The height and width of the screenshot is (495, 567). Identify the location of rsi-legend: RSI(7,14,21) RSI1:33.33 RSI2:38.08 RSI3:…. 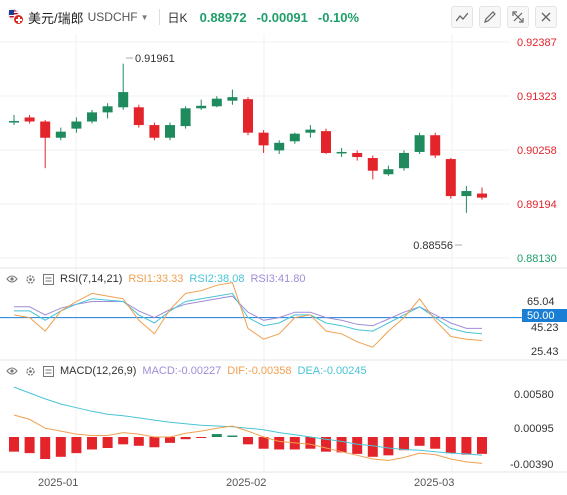
(156, 279).